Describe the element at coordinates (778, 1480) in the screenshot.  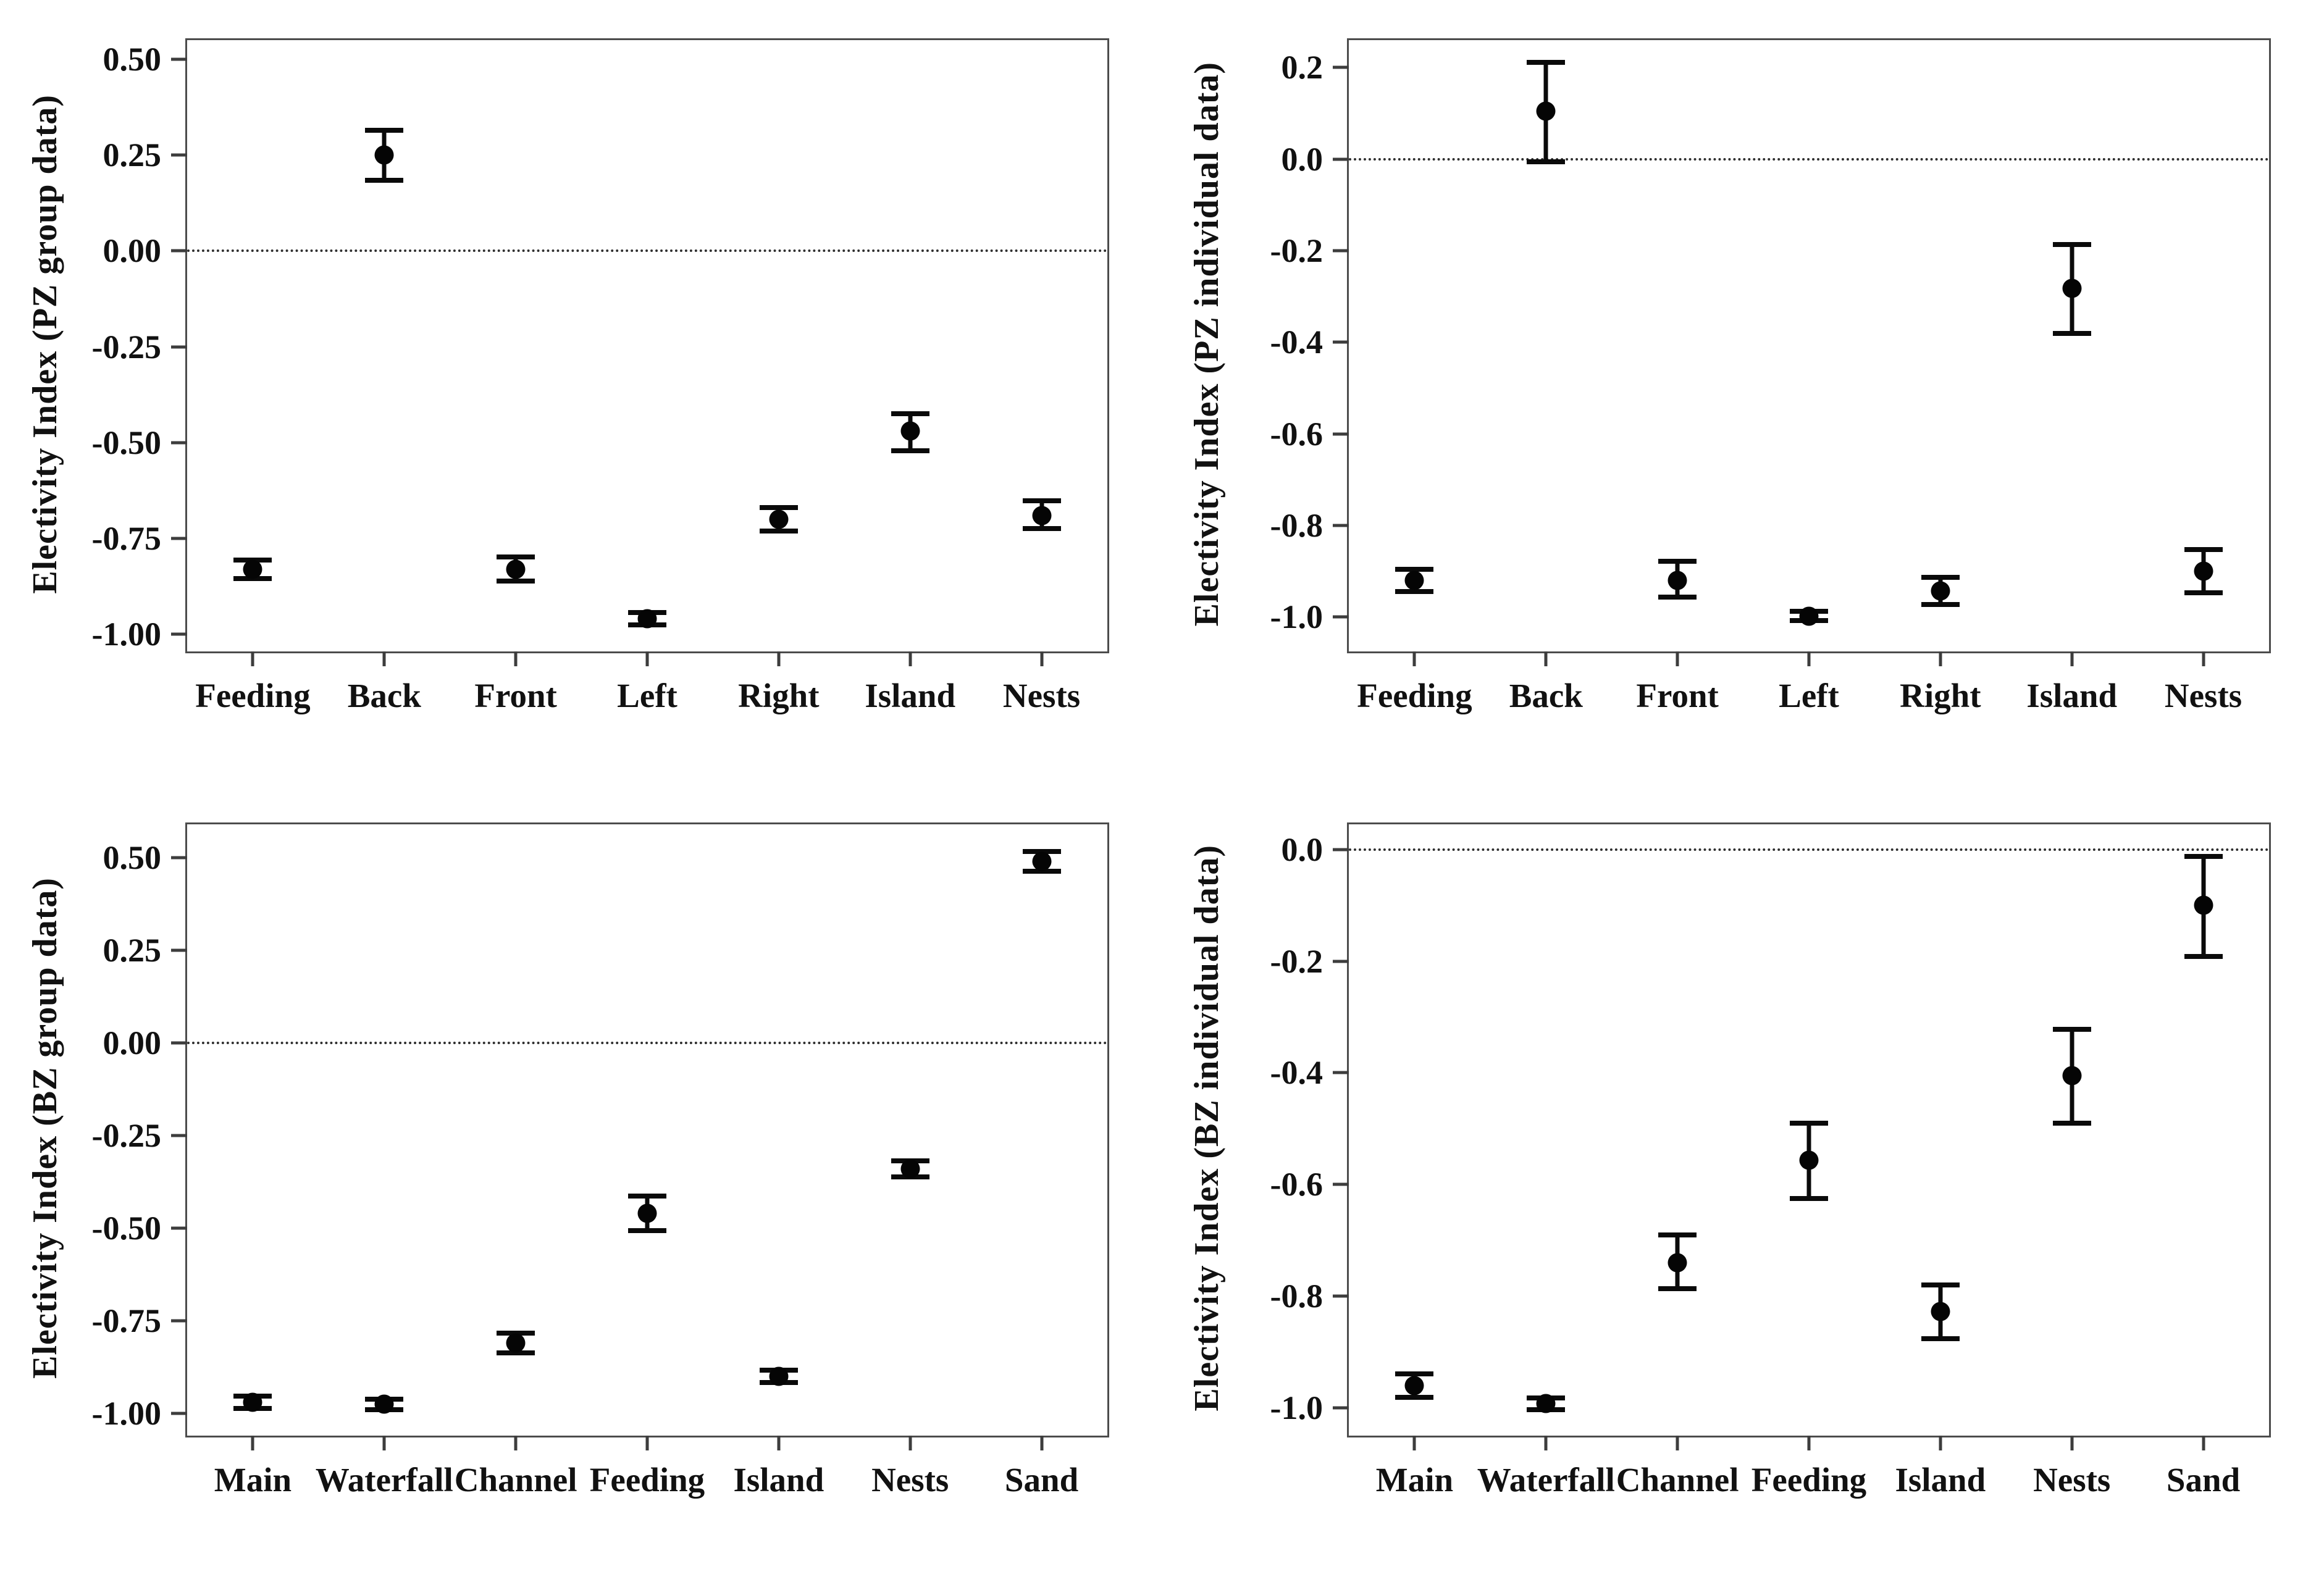
I see `x-axis-tick-label: Island` at that location.